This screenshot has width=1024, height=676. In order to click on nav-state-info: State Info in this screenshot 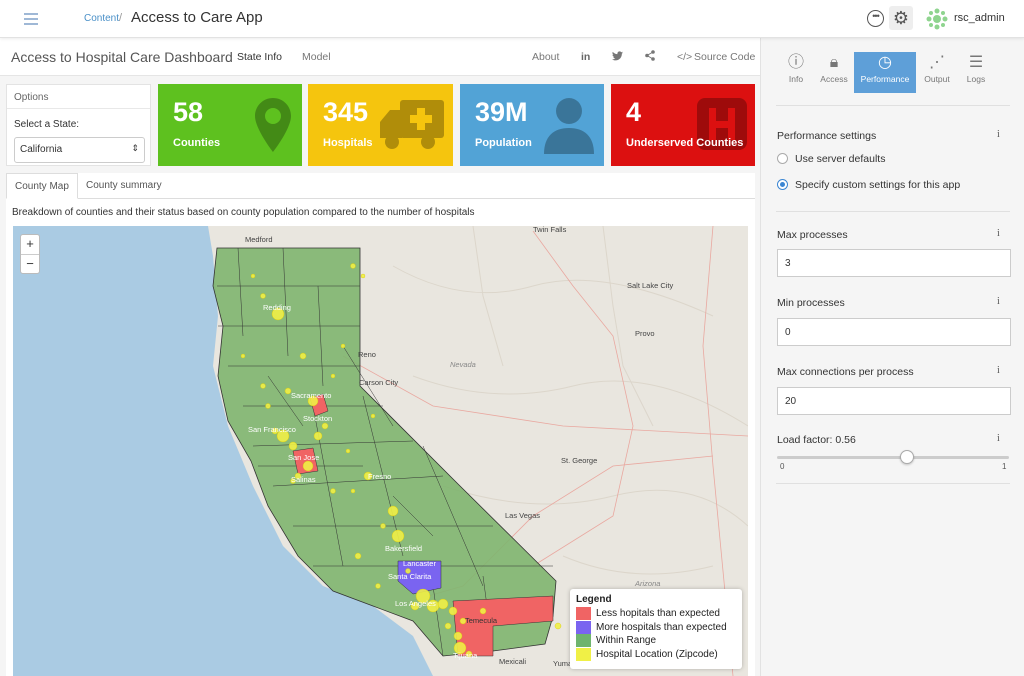, I will do `click(259, 57)`.